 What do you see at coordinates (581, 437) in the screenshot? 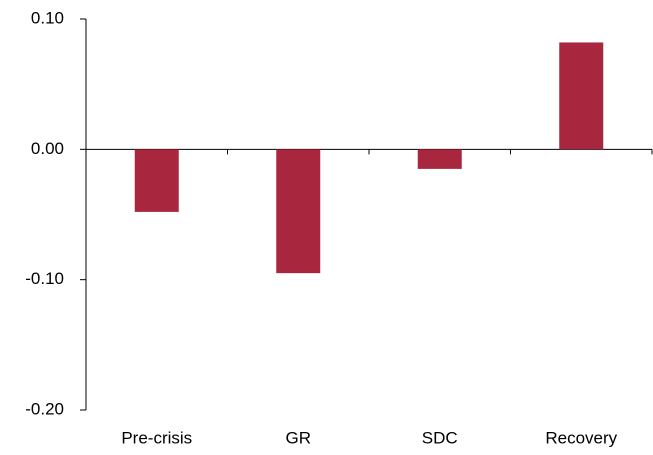
I see `x-tick-label: Recovery` at bounding box center [581, 437].